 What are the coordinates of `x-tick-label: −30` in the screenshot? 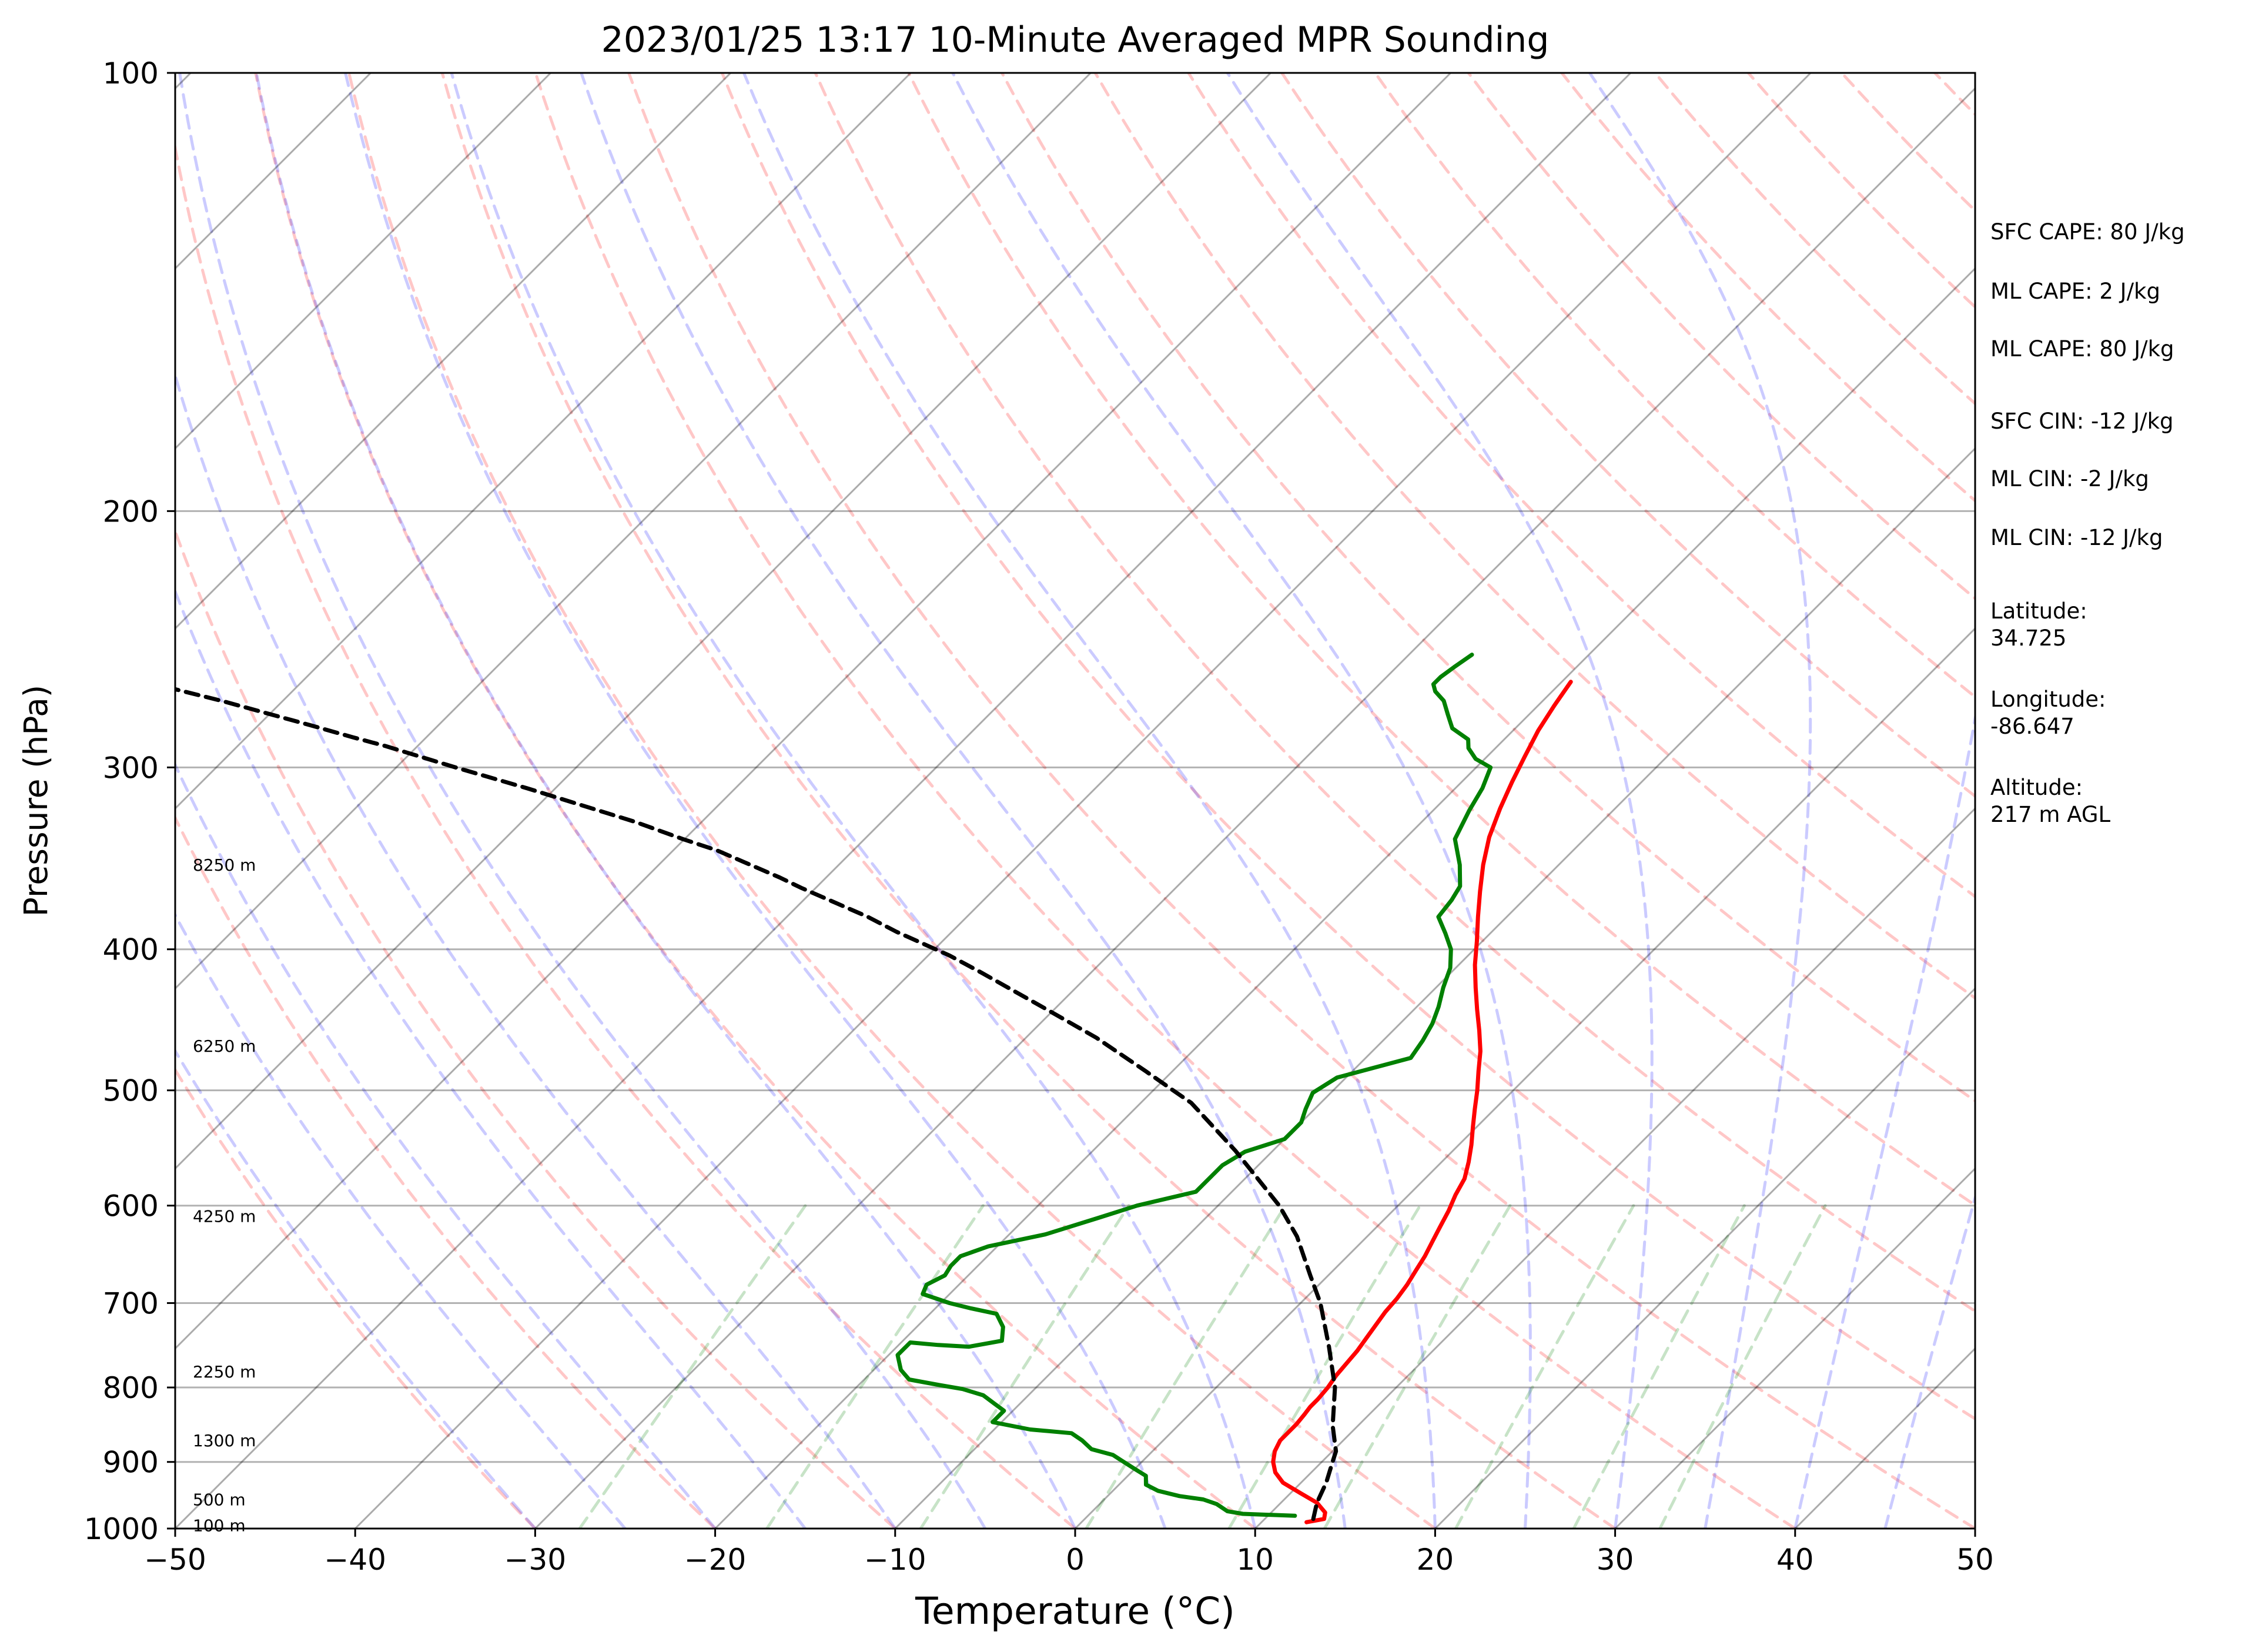 It's located at (535, 1560).